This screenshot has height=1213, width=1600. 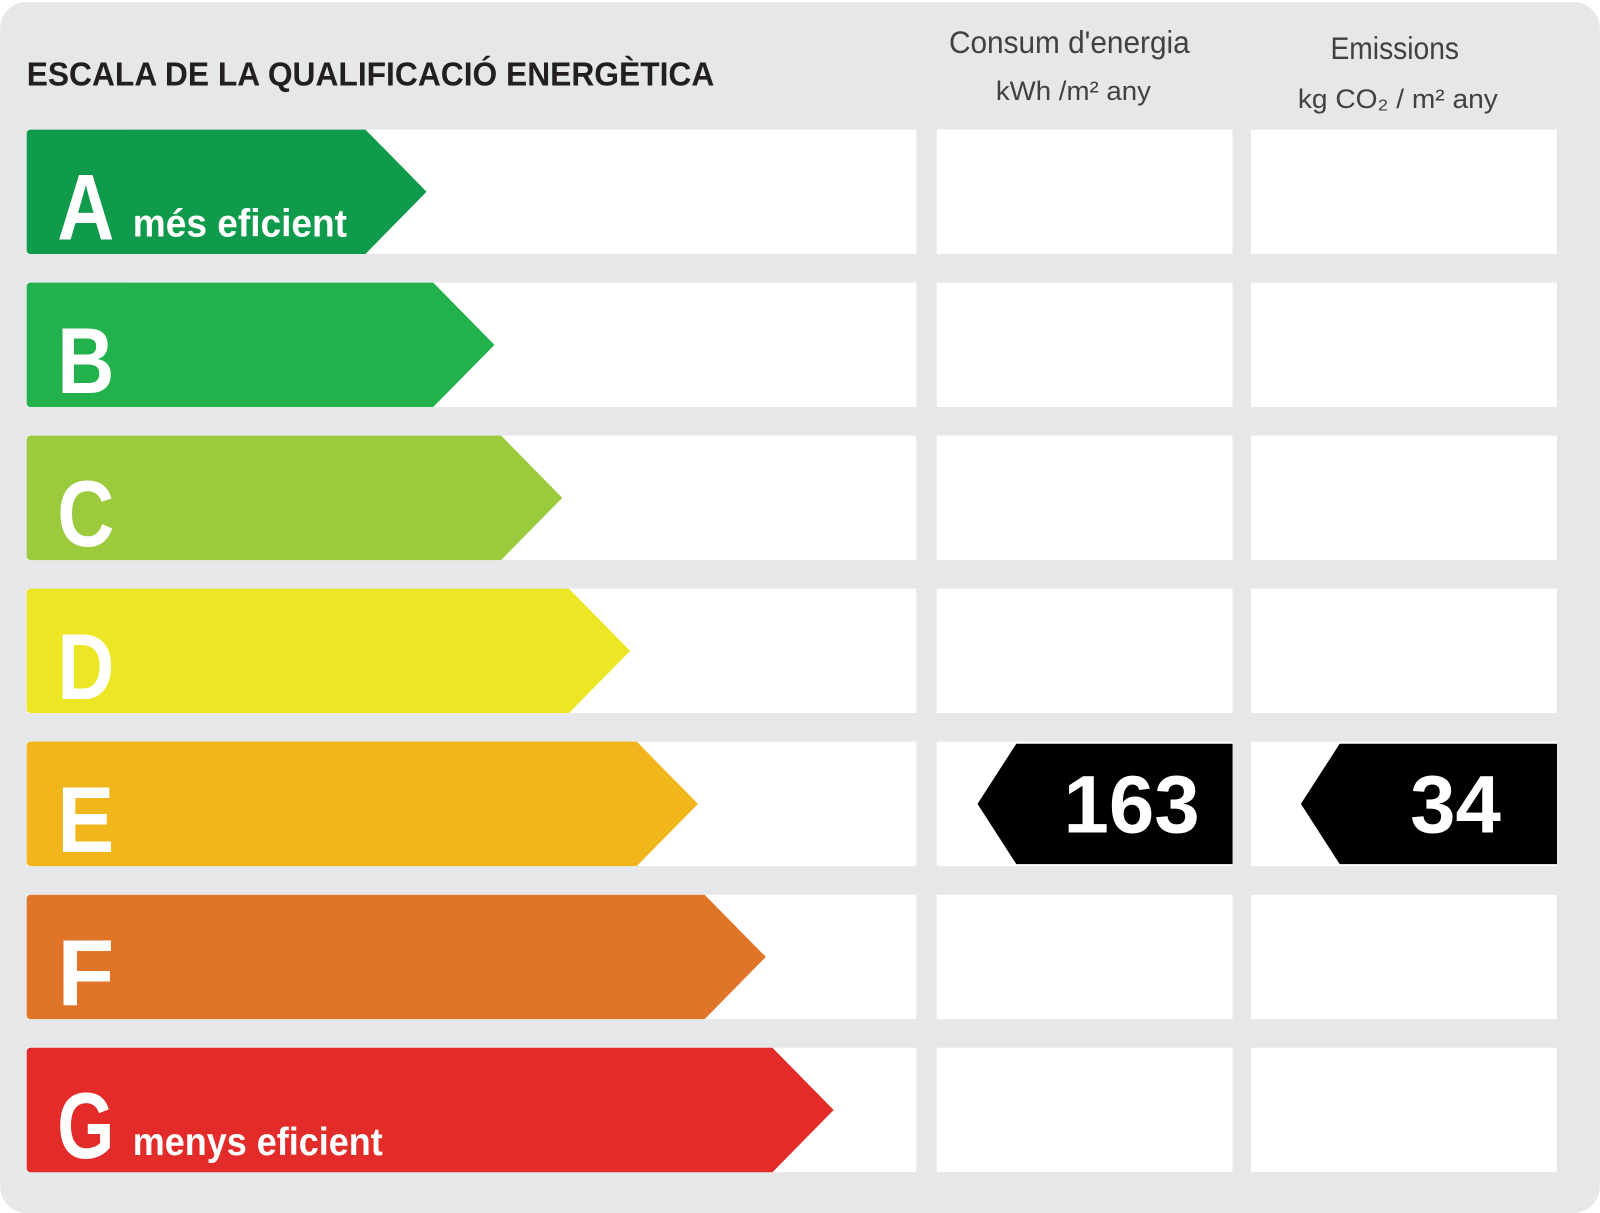 What do you see at coordinates (258, 1142) in the screenshot?
I see `rating-note: menys eficient` at bounding box center [258, 1142].